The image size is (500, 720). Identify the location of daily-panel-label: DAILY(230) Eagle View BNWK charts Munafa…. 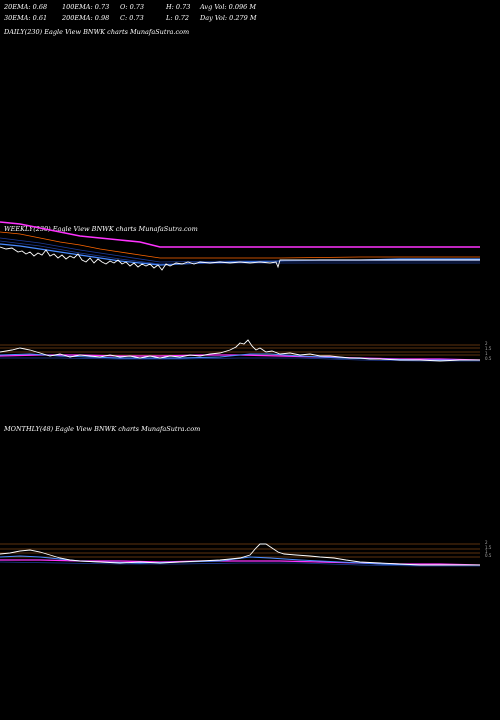
(97, 32).